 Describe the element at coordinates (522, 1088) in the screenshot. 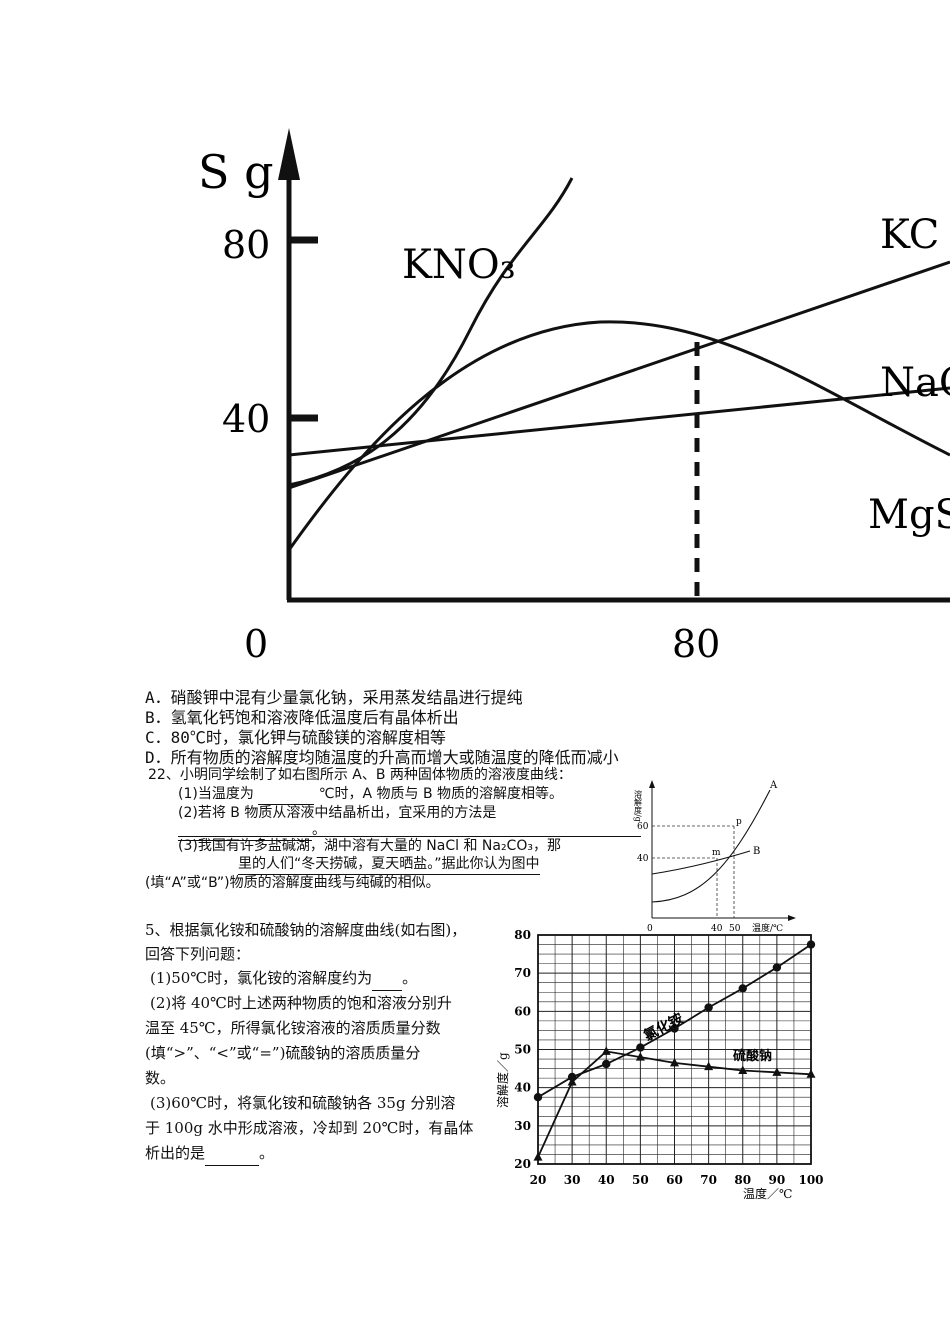

I see `y-tick-label: 40` at that location.